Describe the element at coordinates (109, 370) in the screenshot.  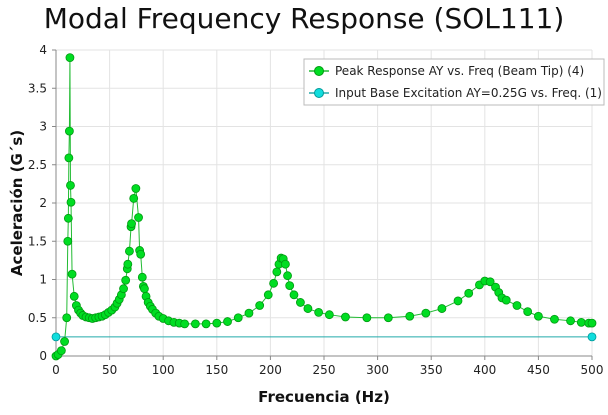
I see `x-tick-label: 50` at that location.